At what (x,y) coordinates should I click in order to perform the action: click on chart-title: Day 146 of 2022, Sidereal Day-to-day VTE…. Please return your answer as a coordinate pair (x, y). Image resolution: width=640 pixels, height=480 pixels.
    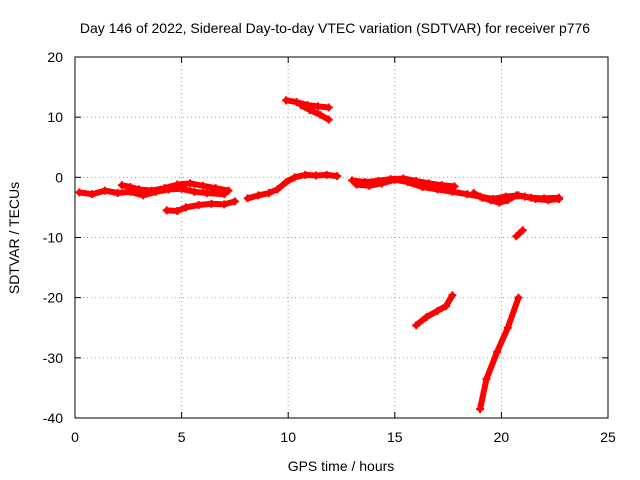
    Looking at the image, I should click on (335, 28).